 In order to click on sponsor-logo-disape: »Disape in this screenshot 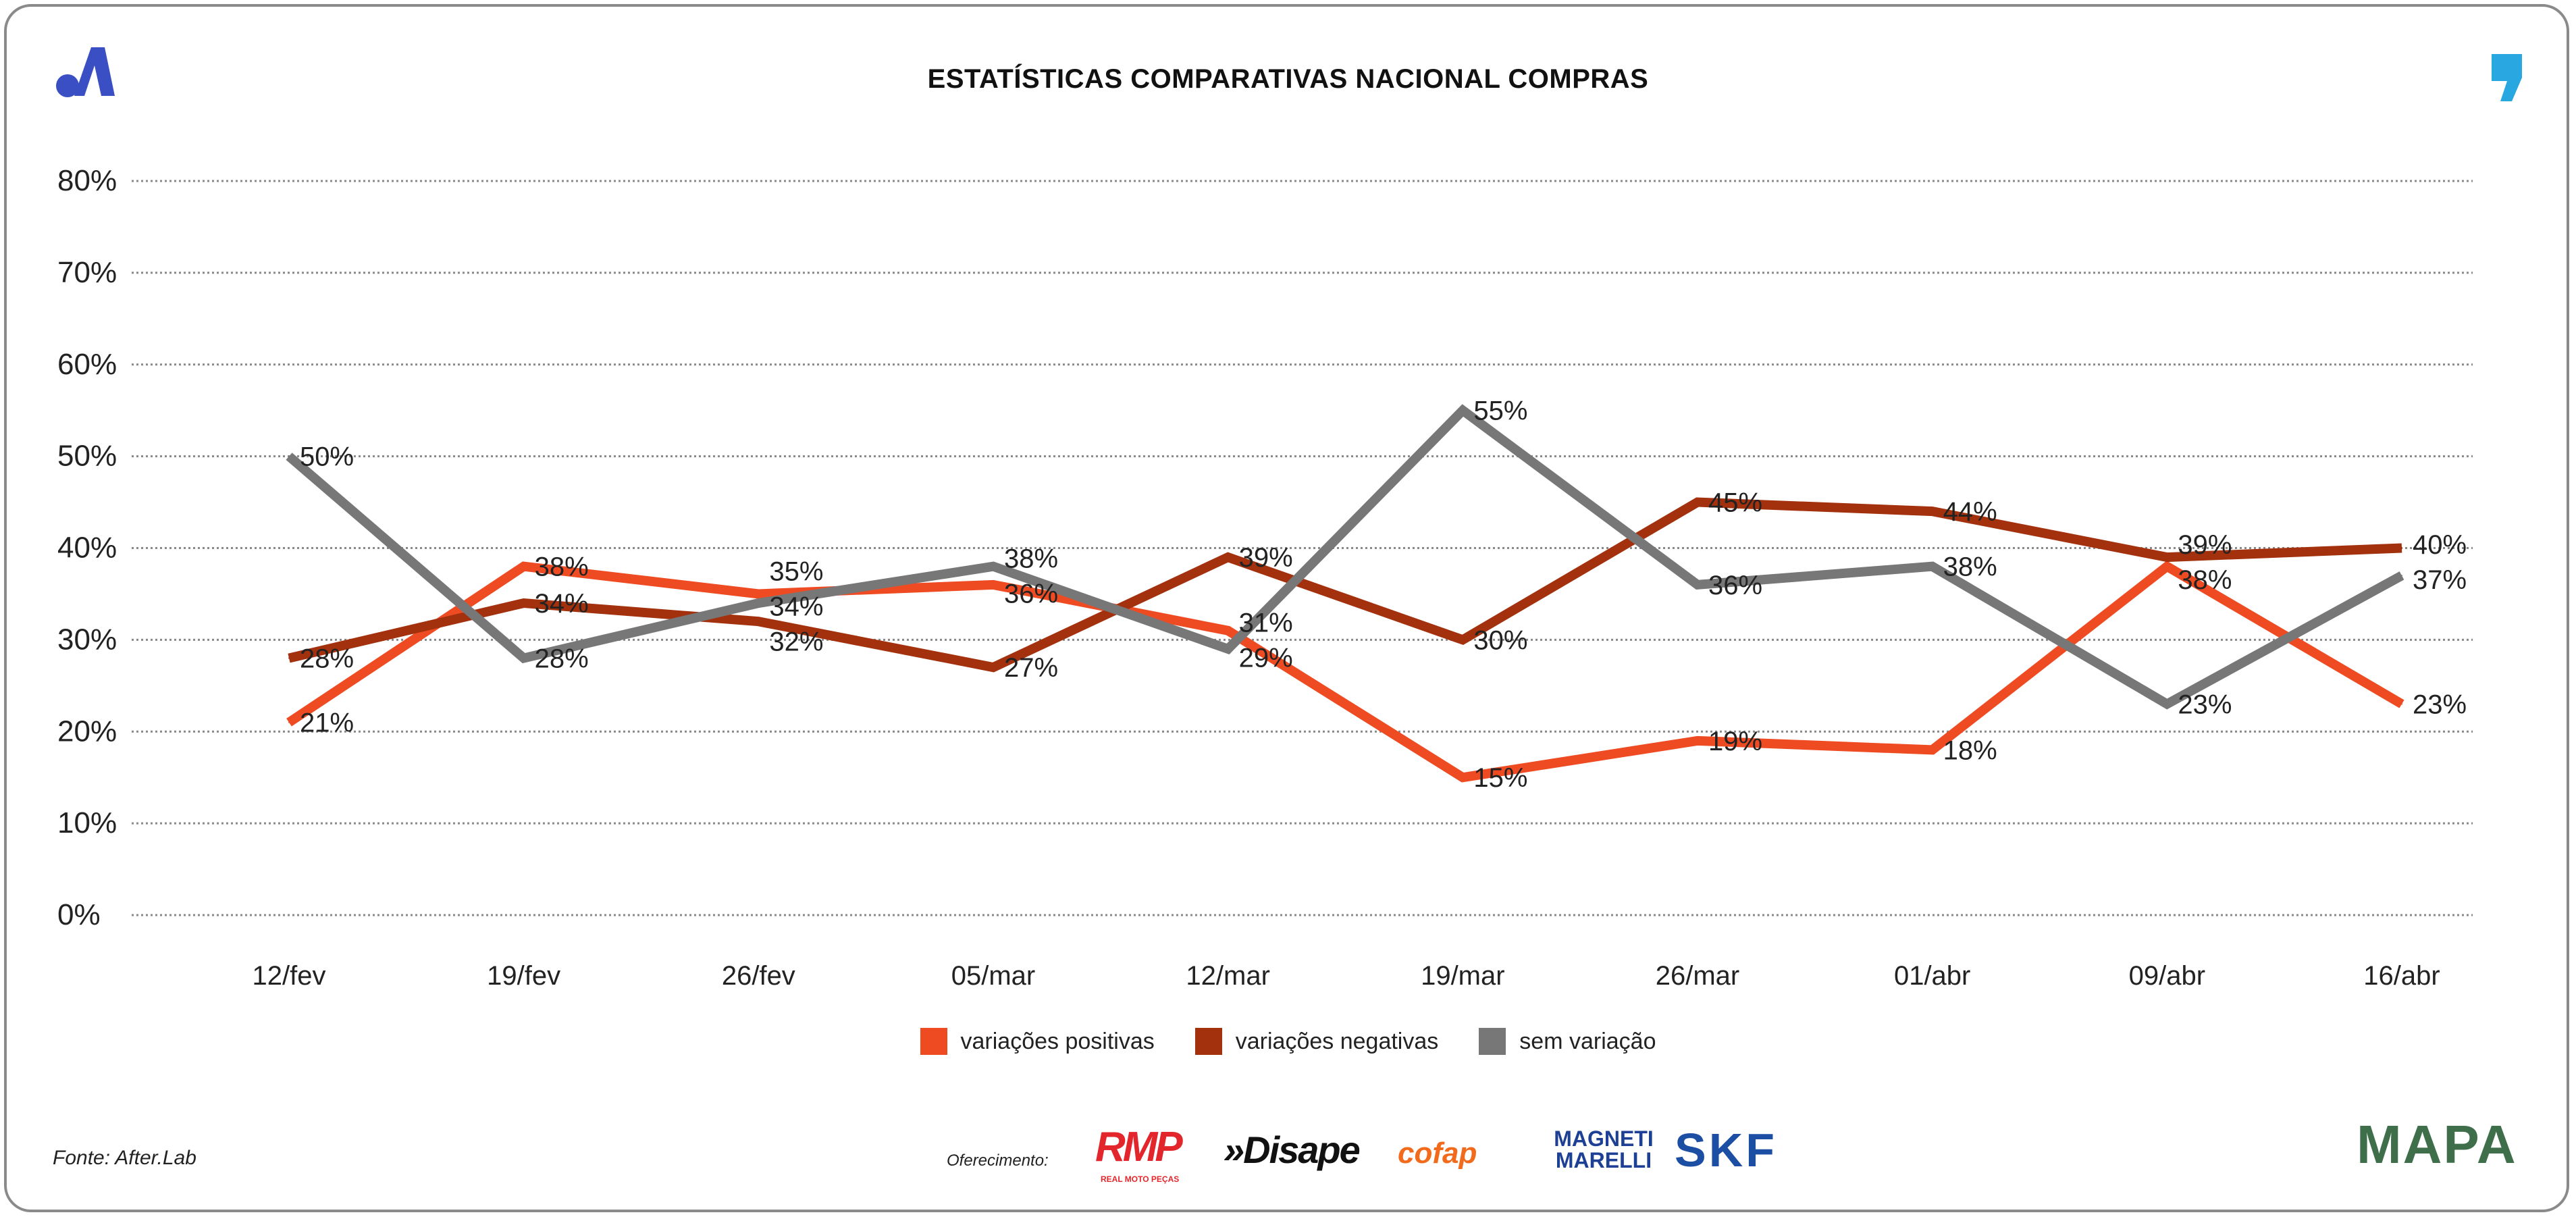, I will do `click(1292, 1150)`.